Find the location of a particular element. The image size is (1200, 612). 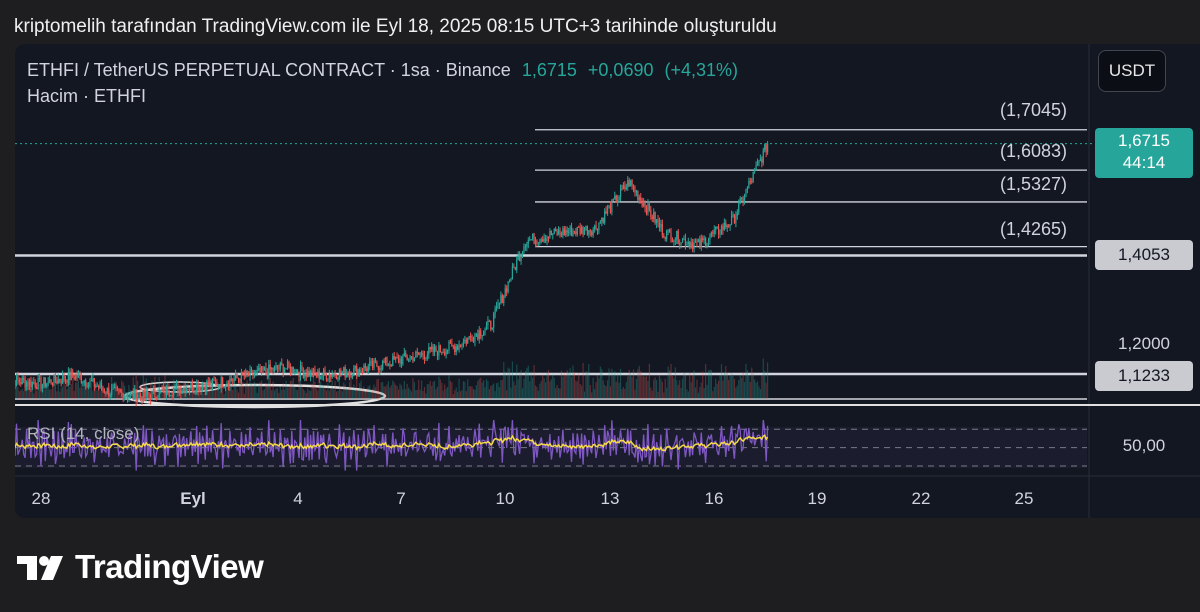

time-tick-19: 19 is located at coordinates (817, 498).